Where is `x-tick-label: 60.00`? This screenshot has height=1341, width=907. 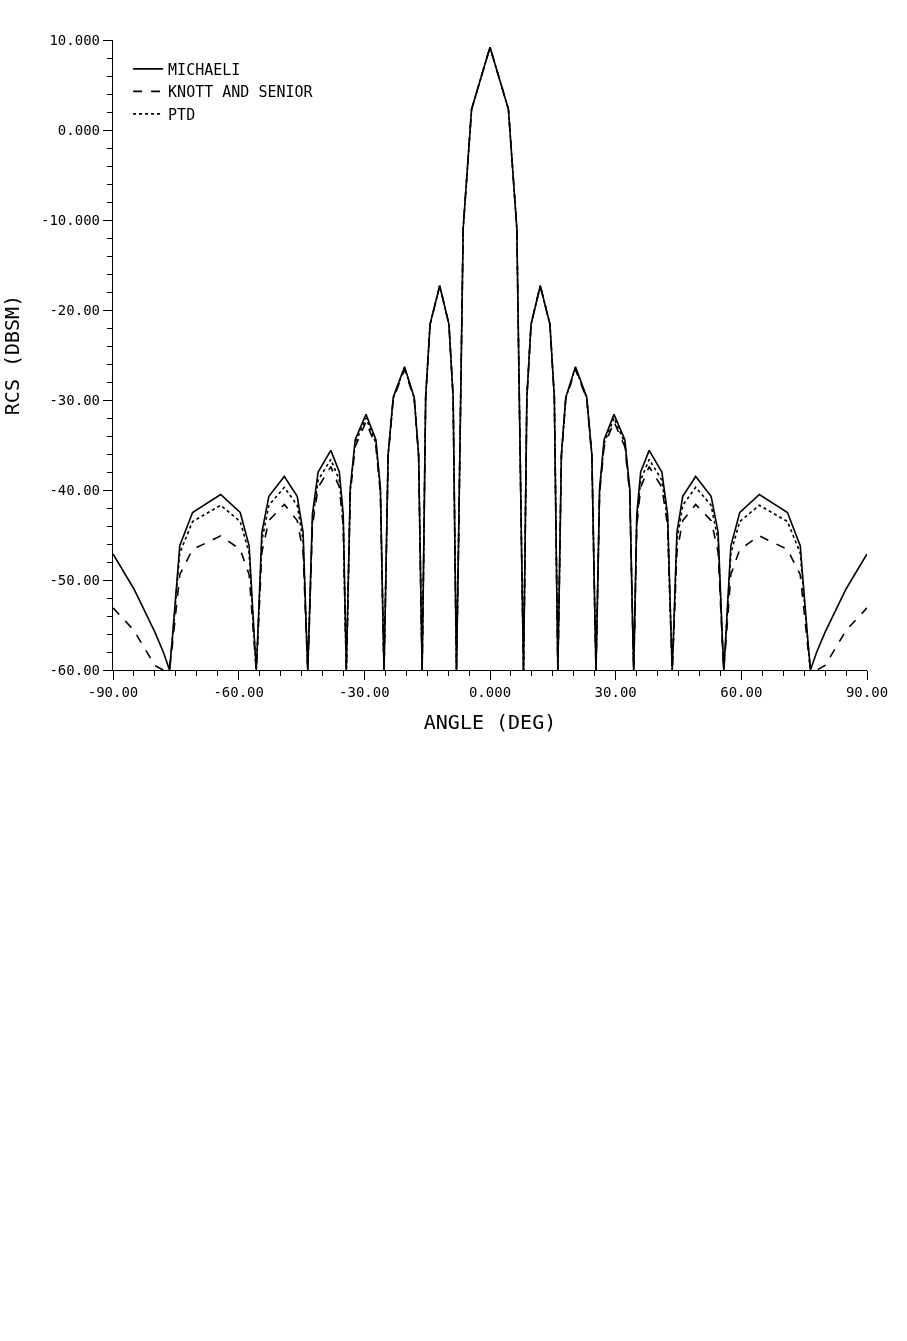
x-tick-label: 60.00 is located at coordinates (741, 692).